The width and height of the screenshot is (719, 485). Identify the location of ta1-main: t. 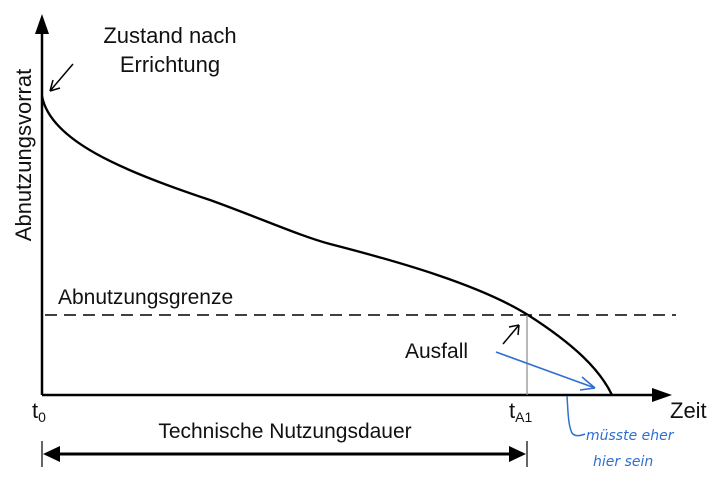
(512, 410).